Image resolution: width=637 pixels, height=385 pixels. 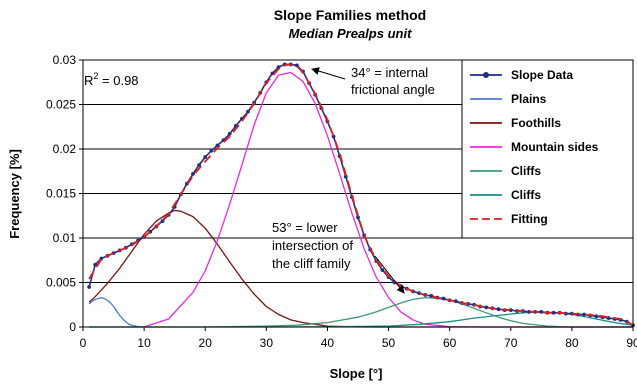 I want to click on legend-label: Plains, so click(x=529, y=99).